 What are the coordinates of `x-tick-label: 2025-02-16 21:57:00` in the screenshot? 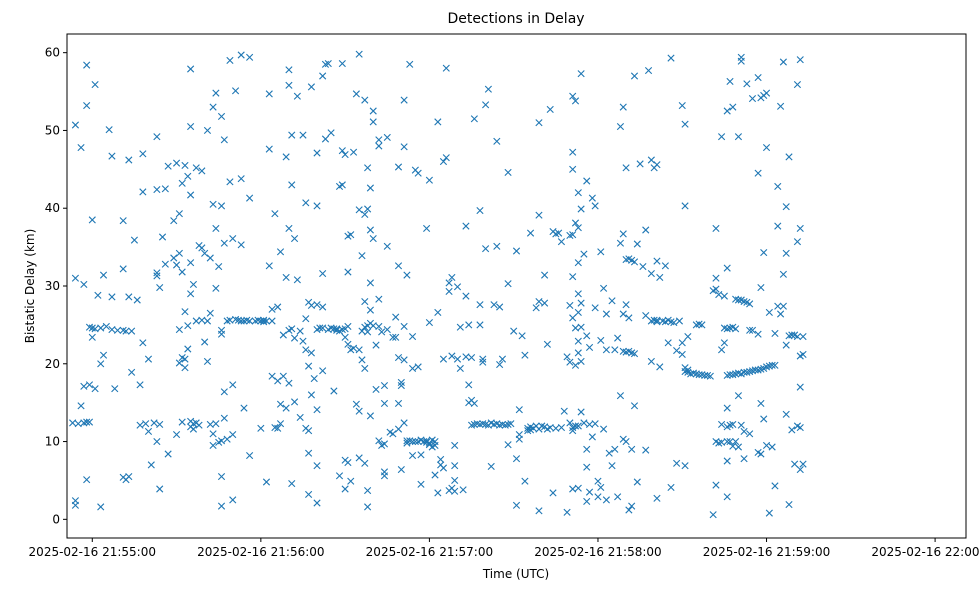 It's located at (429, 552).